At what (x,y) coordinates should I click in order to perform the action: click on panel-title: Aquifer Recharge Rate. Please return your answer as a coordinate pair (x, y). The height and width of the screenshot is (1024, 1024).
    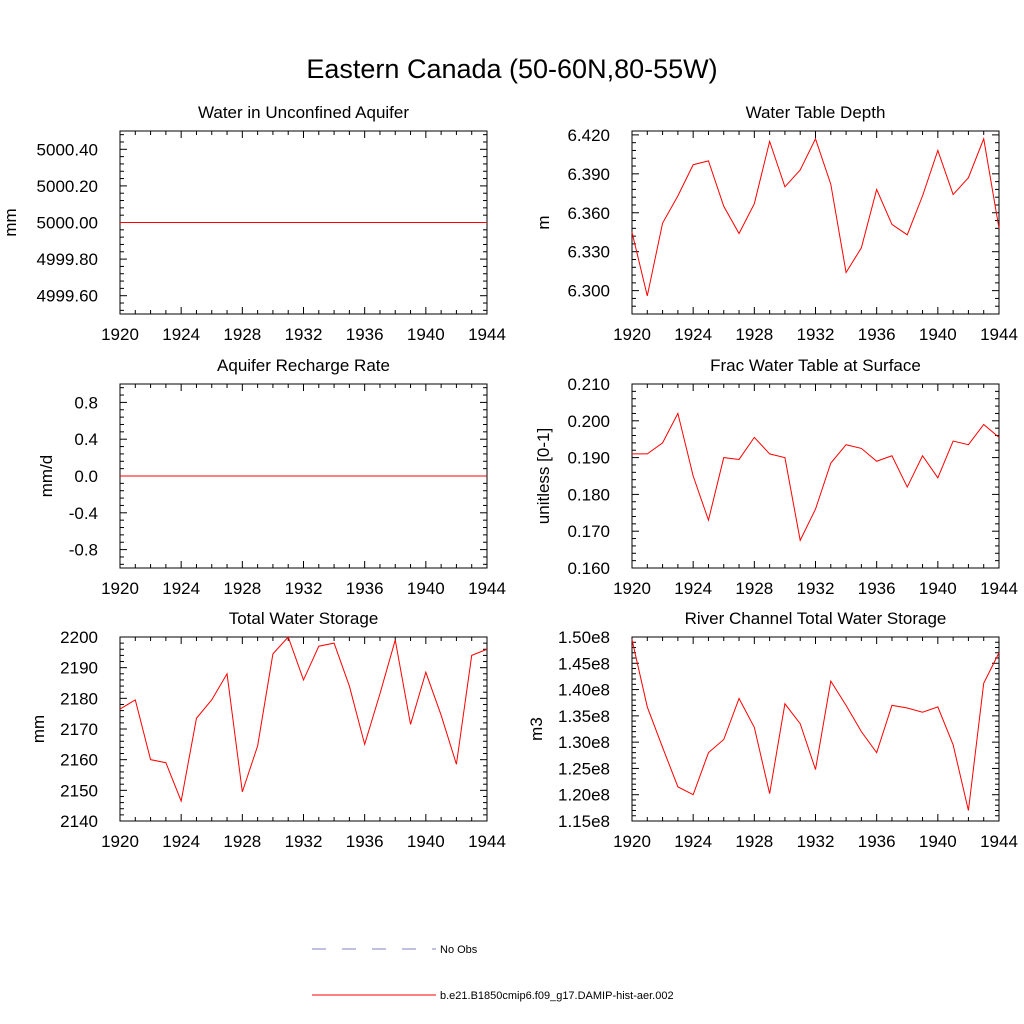
    Looking at the image, I should click on (303, 365).